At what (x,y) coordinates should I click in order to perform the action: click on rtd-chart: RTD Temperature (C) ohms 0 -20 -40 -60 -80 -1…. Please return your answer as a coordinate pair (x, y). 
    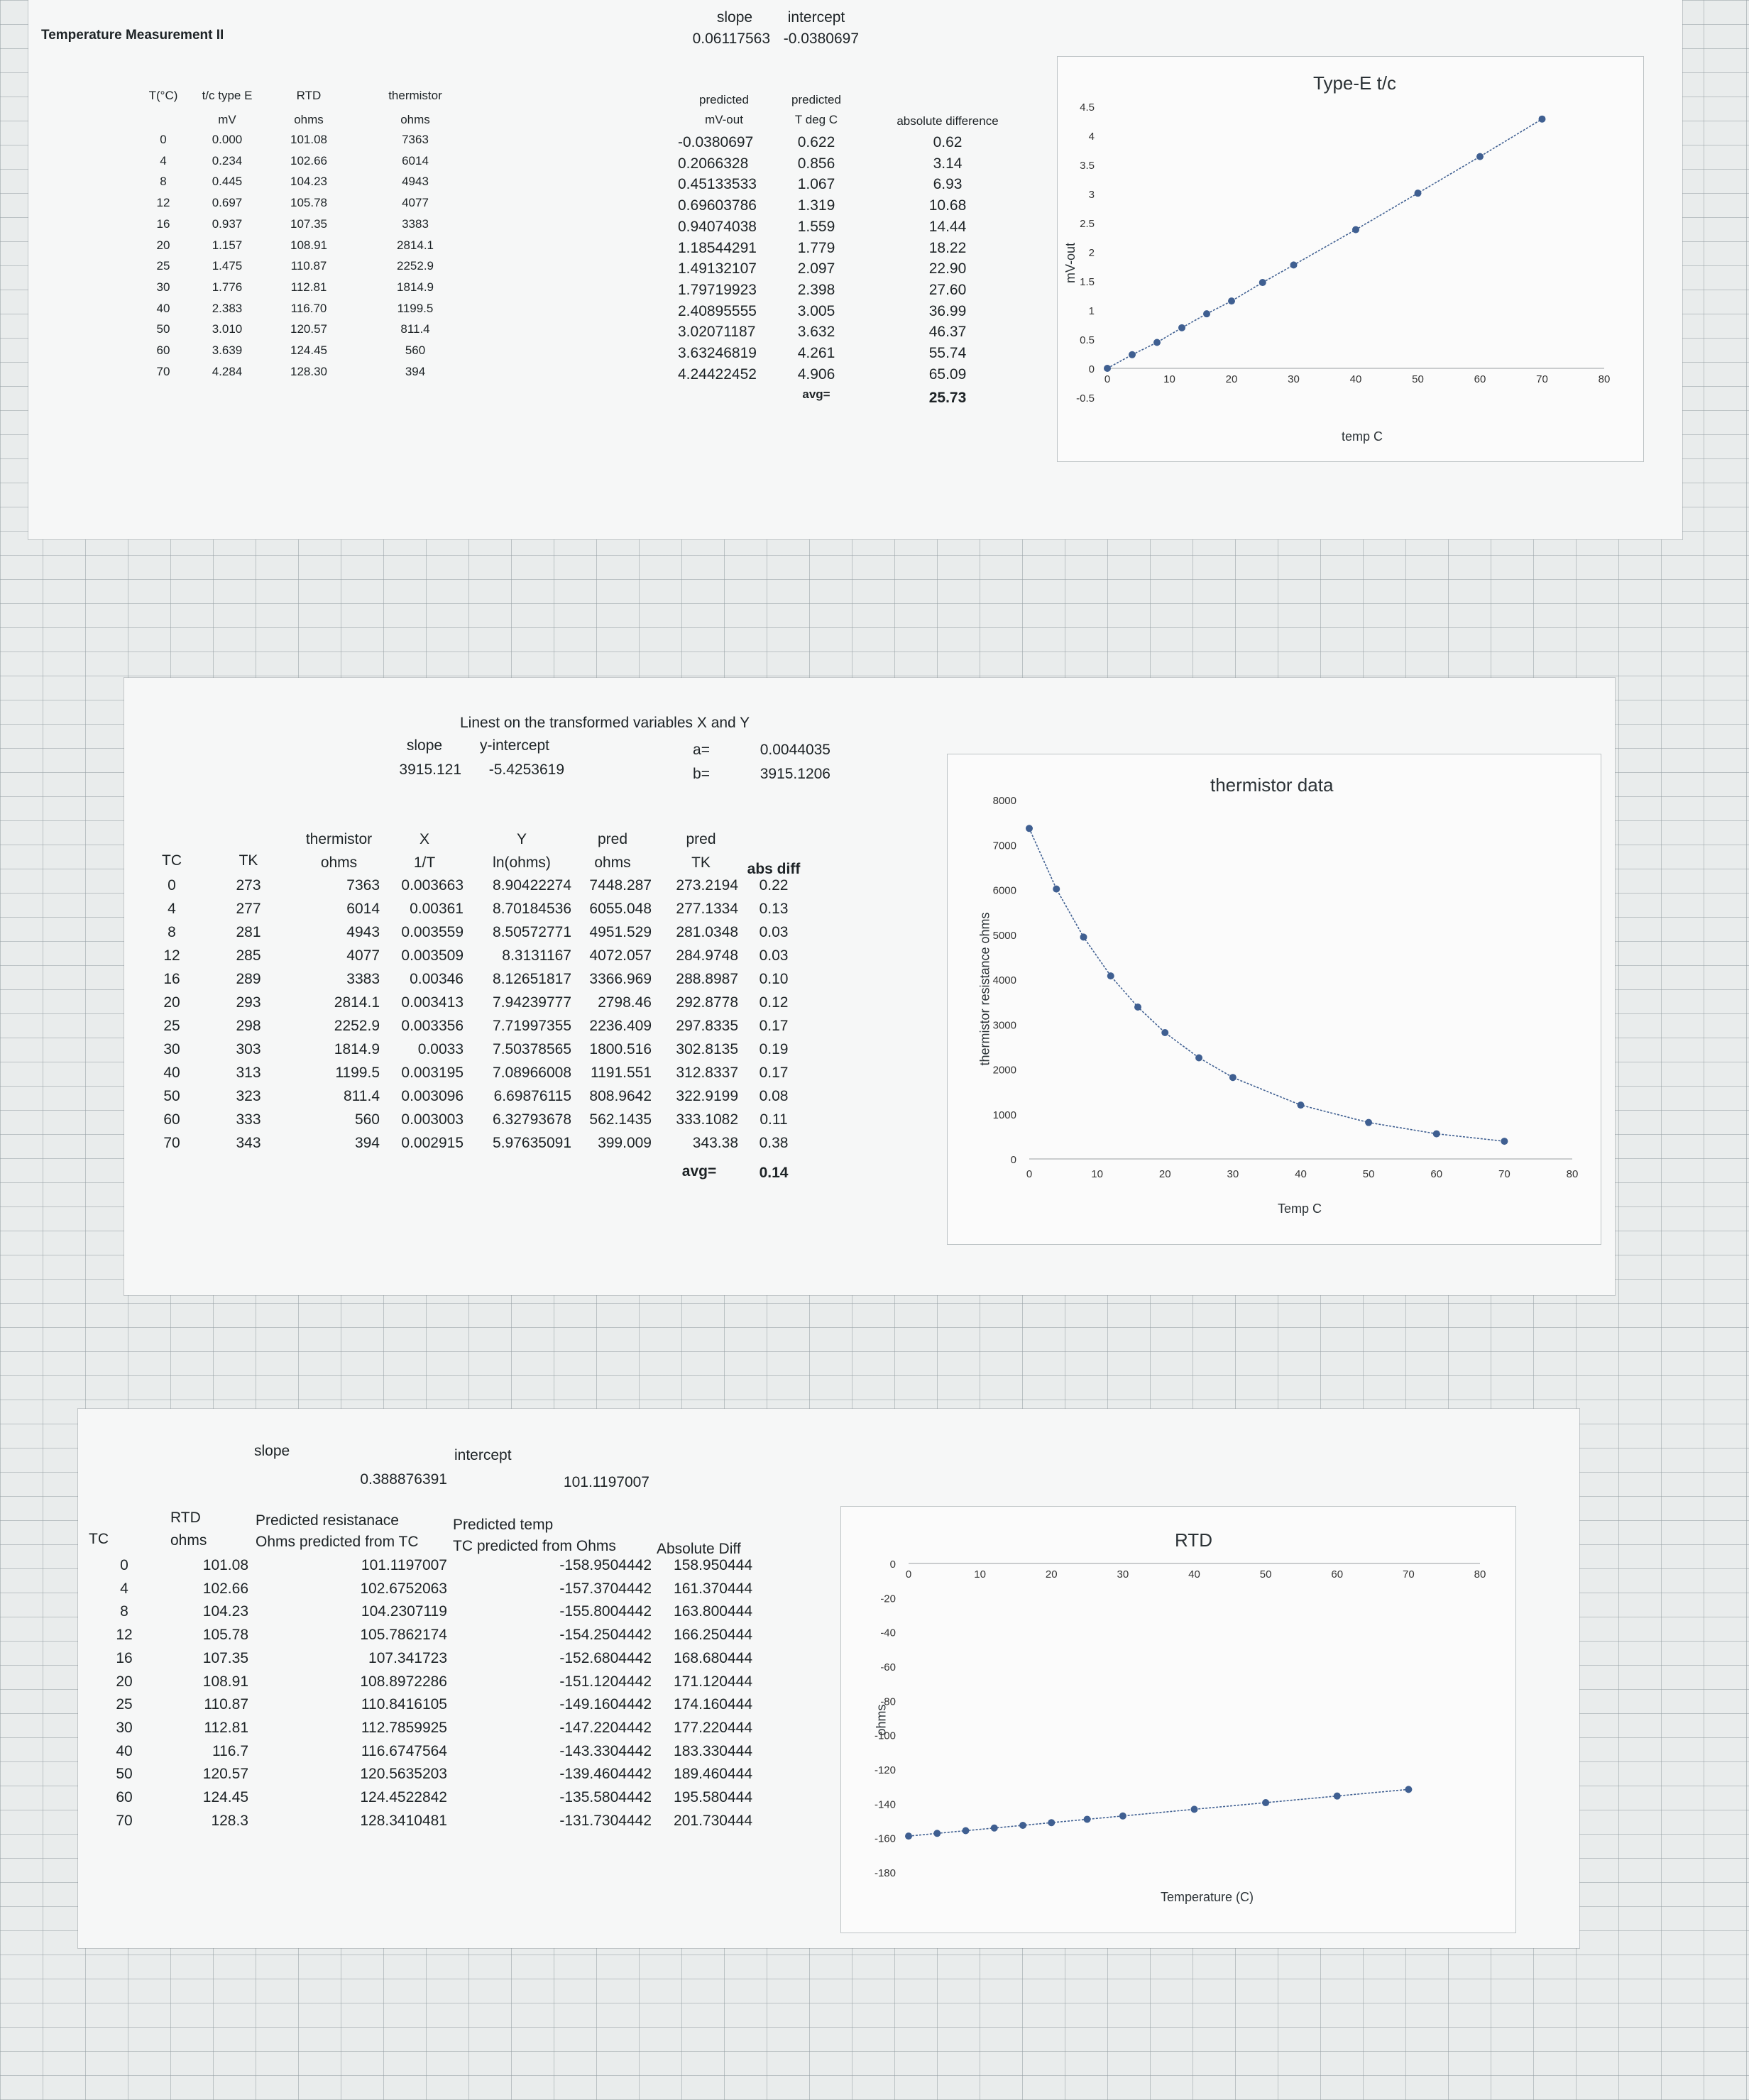
    Looking at the image, I should click on (1178, 1720).